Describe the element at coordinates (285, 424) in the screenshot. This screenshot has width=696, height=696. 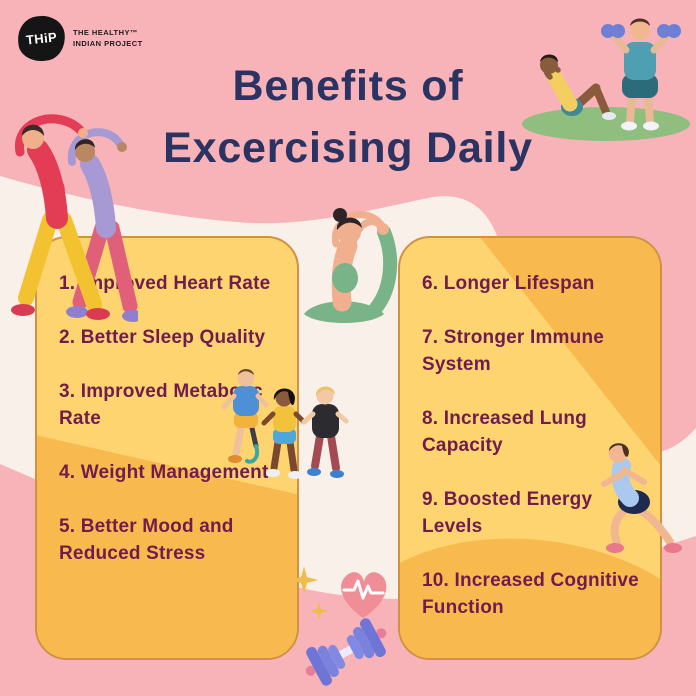
I see `joggers-illustration` at that location.